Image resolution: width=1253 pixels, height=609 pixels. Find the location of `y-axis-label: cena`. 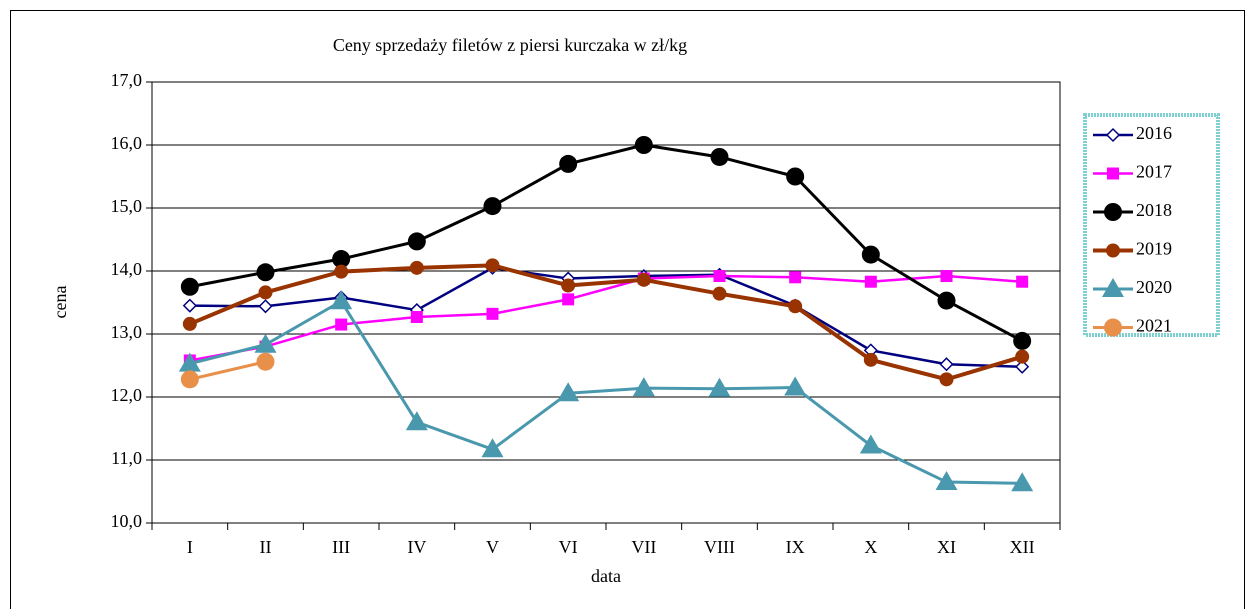

y-axis-label: cena is located at coordinates (60, 302).